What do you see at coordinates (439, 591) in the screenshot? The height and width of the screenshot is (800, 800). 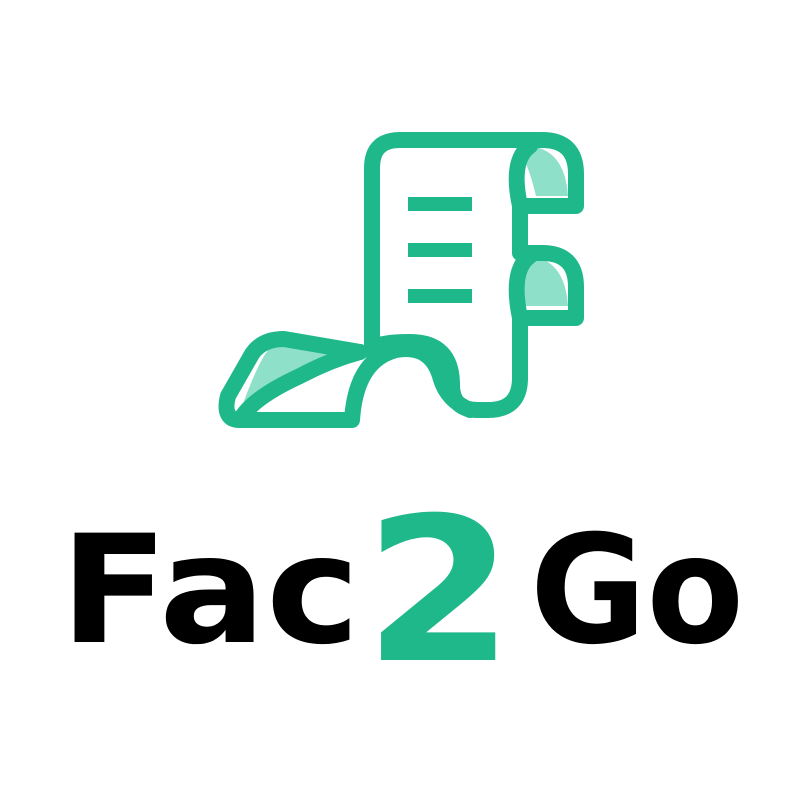 I see `wordmark-2: 2` at bounding box center [439, 591].